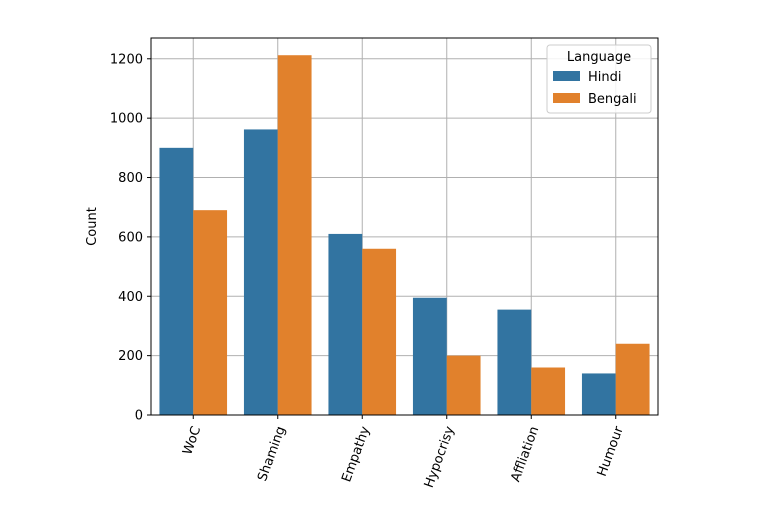 Image resolution: width=783 pixels, height=517 pixels. What do you see at coordinates (130, 356) in the screenshot?
I see `y-tick-label: 200` at bounding box center [130, 356].